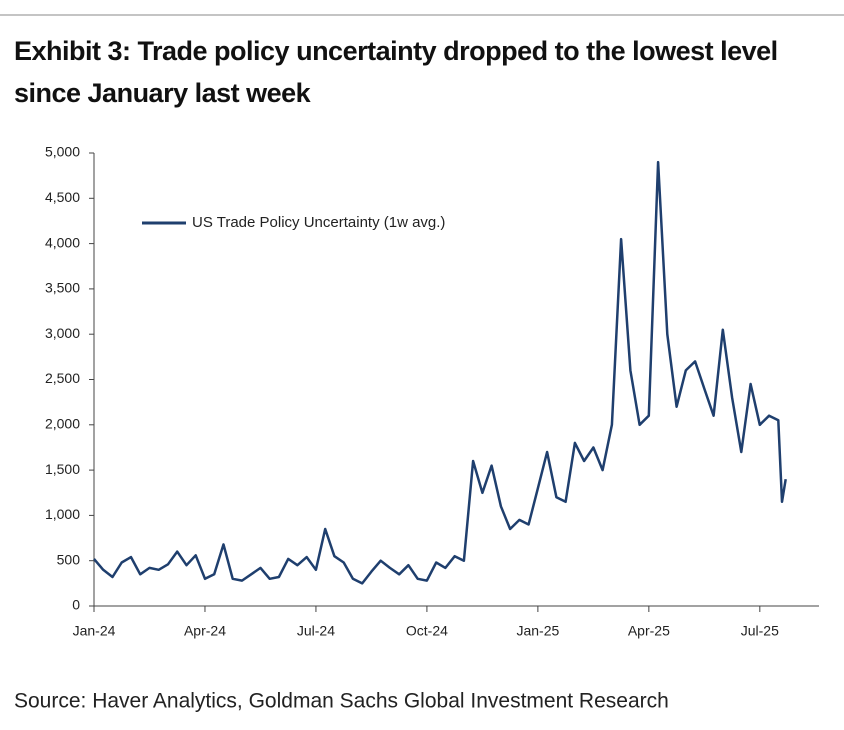 The image size is (844, 730). I want to click on y-tick-label: 5,000, so click(62, 152).